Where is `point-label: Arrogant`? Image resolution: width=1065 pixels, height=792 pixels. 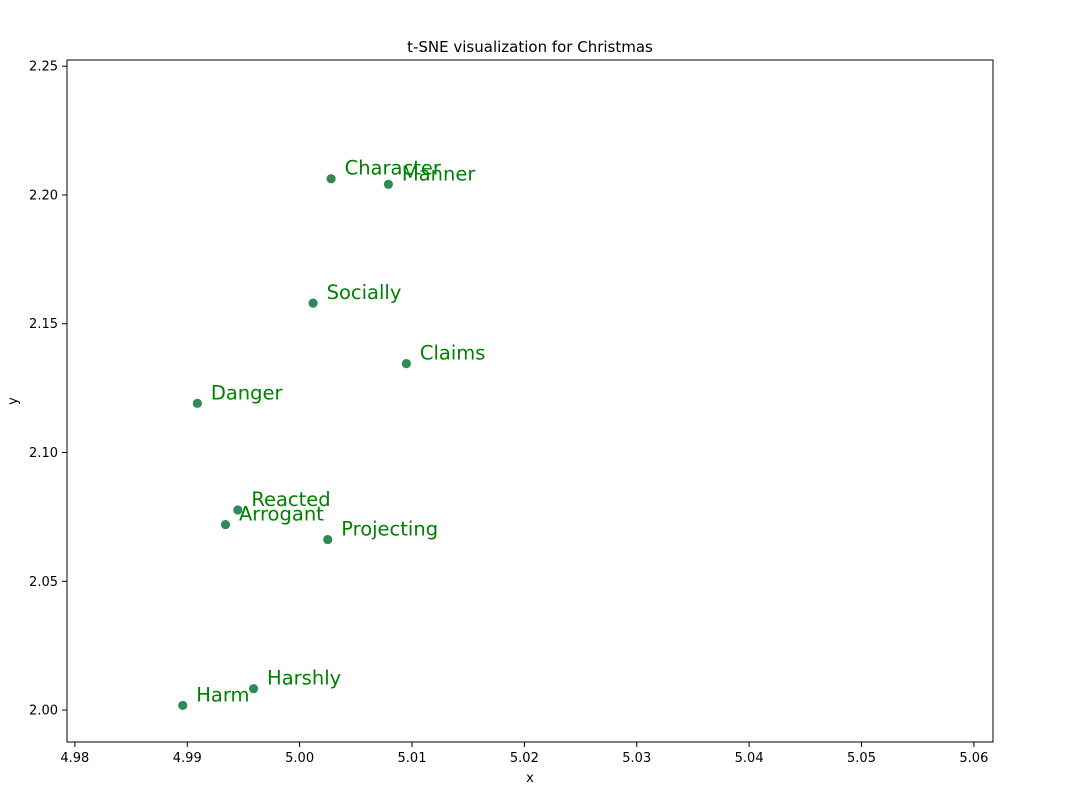 point-label: Arrogant is located at coordinates (281, 514).